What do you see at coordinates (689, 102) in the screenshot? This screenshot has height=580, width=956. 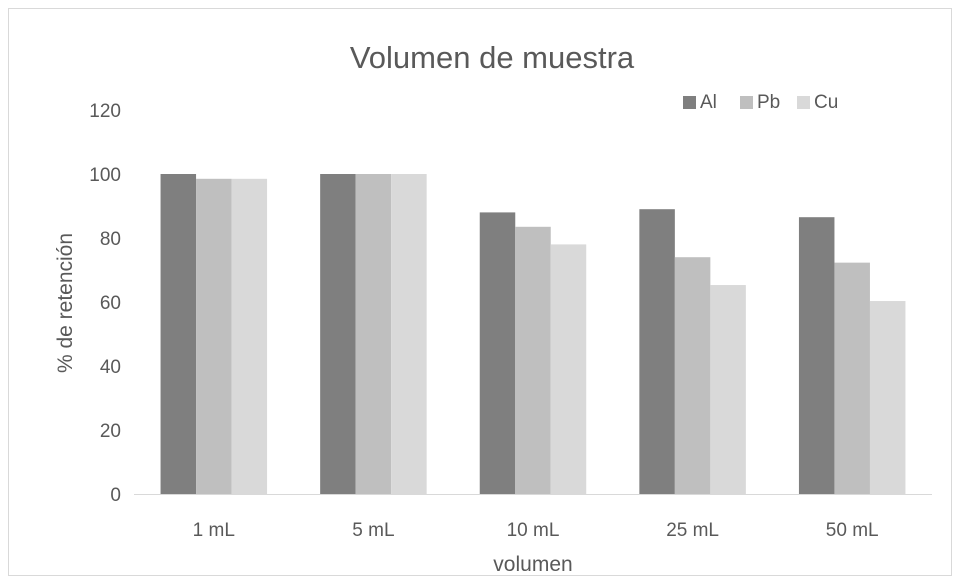 I see `legend-swatch-al` at bounding box center [689, 102].